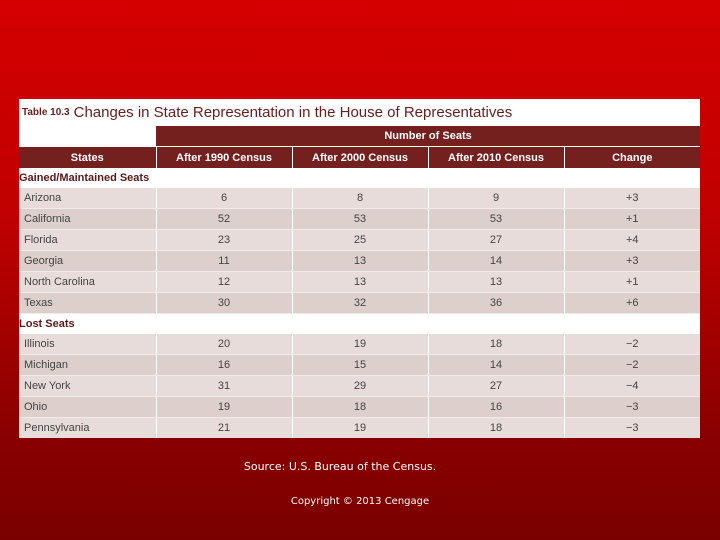  I want to click on seats-2000: 53, so click(360, 219).